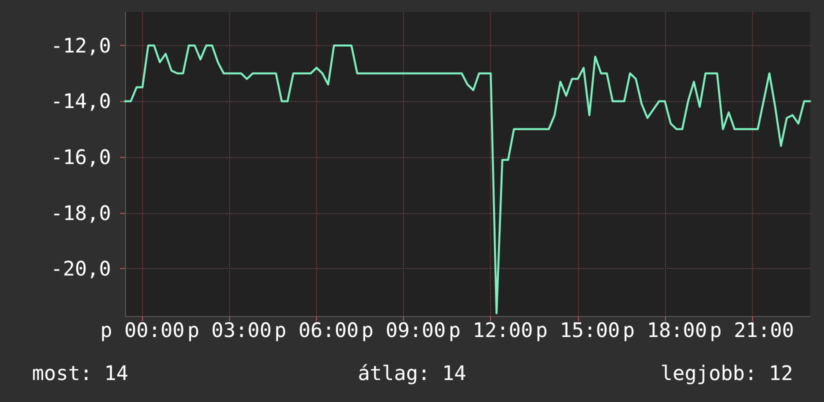  Describe the element at coordinates (578, 330) in the screenshot. I see `x-tick-label: p 15:00` at that location.